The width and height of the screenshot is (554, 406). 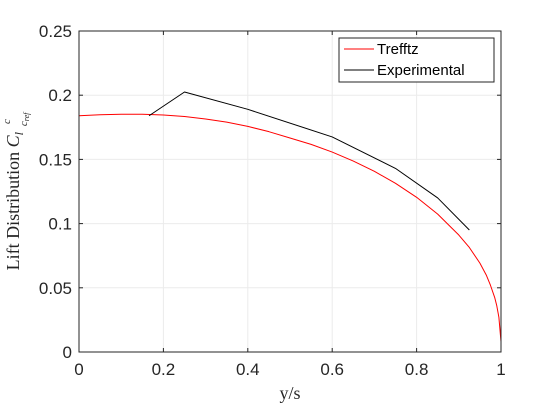 I want to click on legend-box, so click(x=416, y=60).